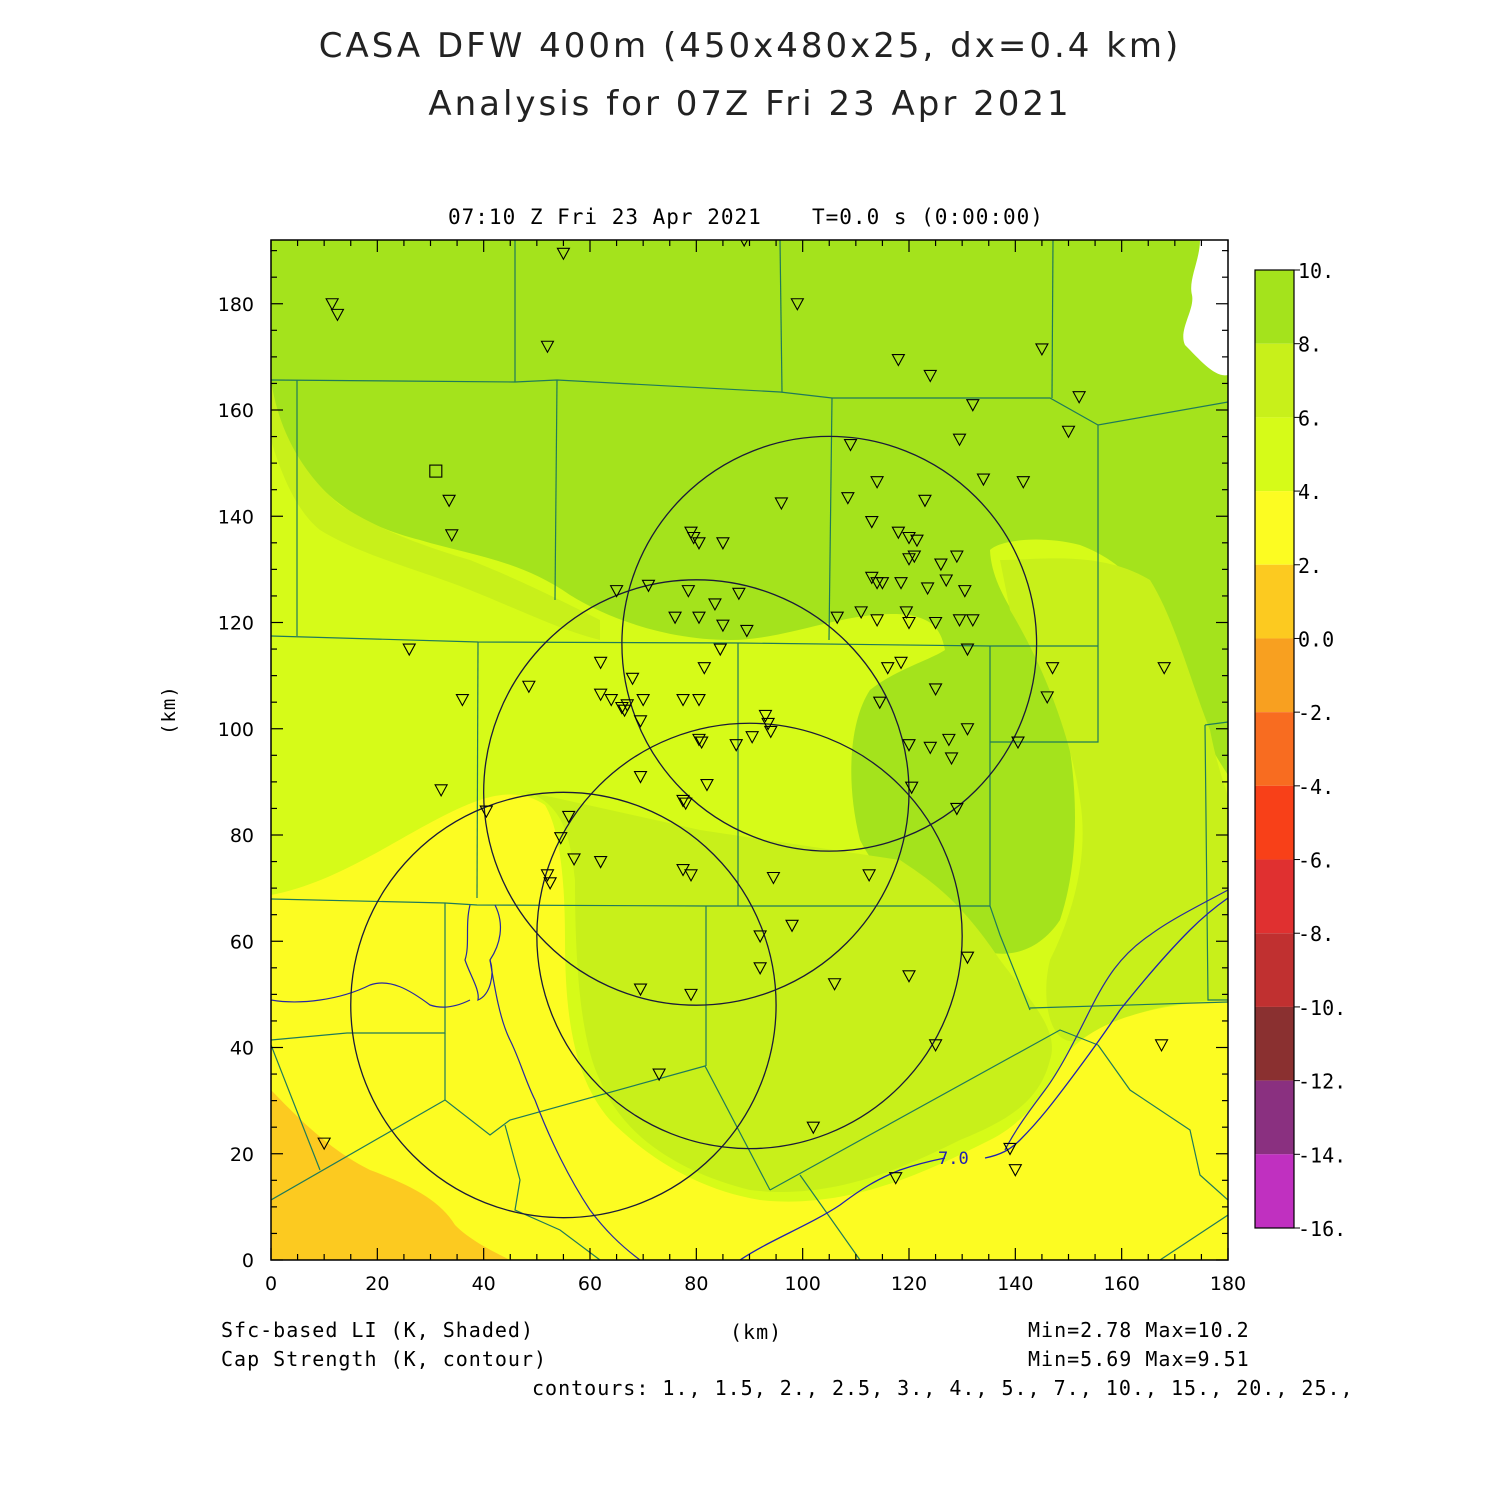 This screenshot has height=1500, width=1500. Describe the element at coordinates (1316, 787) in the screenshot. I see `colorbar-label: -4.` at that location.